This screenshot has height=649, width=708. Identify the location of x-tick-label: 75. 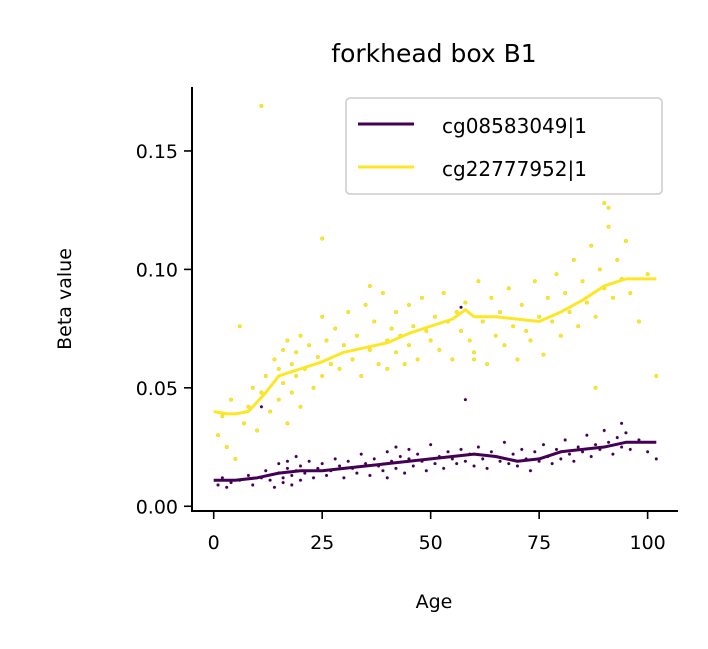
(539, 543).